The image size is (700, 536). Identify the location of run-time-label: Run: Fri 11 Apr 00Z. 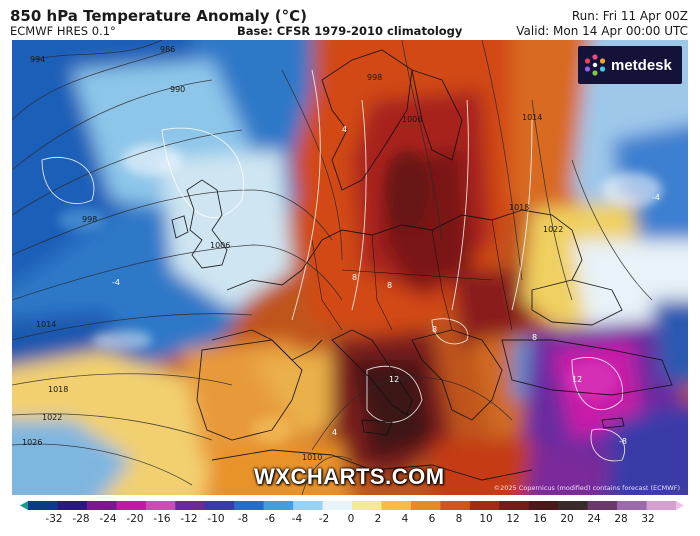
(629, 16).